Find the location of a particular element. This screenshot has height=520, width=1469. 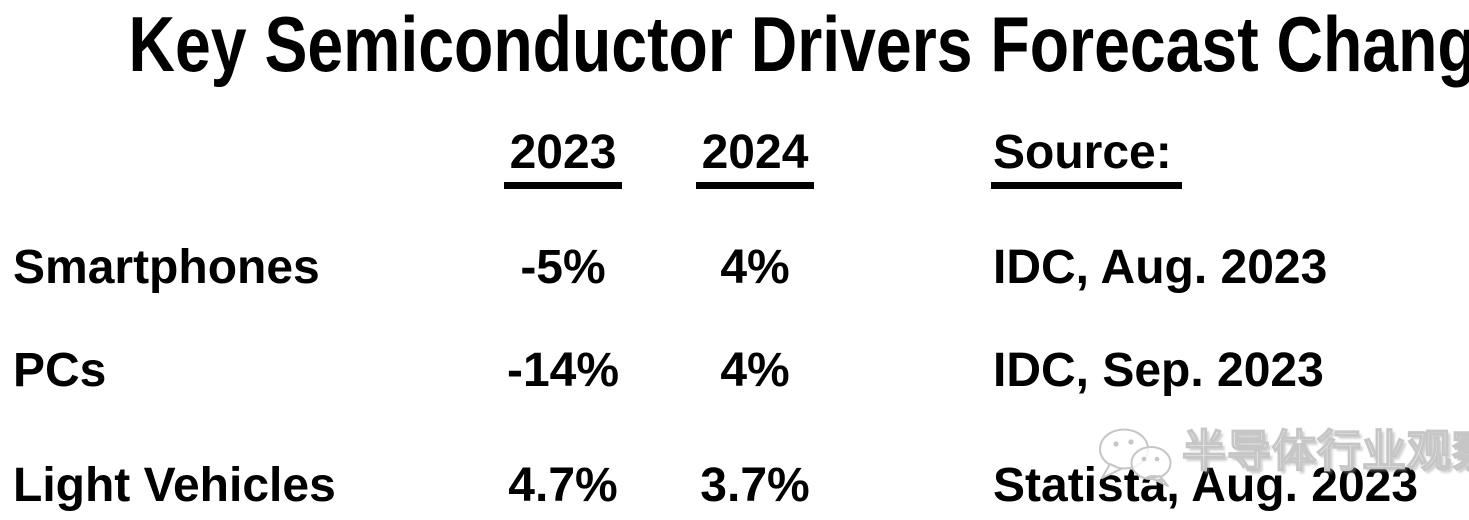

column-header-2024: 2024 is located at coordinates (755, 159).